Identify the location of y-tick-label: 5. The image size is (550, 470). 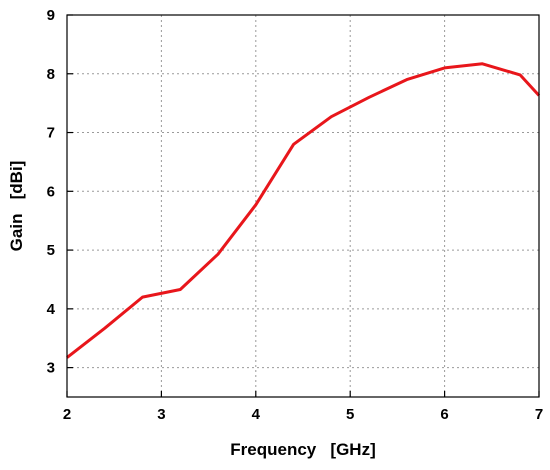
(51, 250).